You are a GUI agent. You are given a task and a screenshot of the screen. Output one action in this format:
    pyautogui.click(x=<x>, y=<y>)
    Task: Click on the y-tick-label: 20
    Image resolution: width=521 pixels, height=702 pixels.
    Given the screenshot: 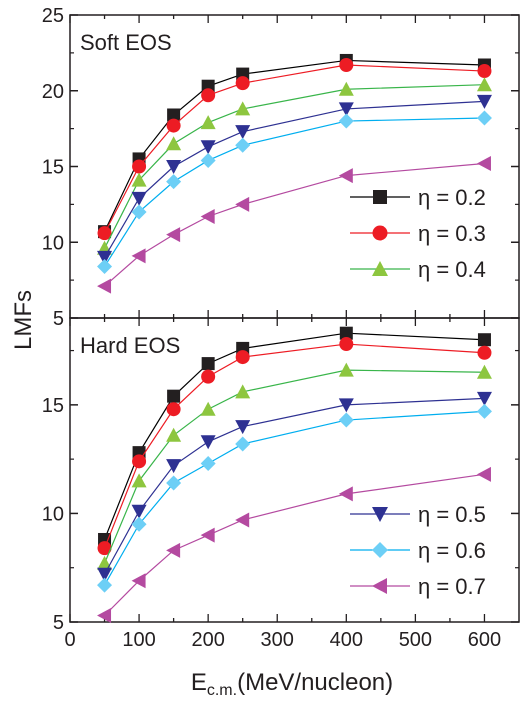 What is the action you would take?
    pyautogui.click(x=53, y=92)
    